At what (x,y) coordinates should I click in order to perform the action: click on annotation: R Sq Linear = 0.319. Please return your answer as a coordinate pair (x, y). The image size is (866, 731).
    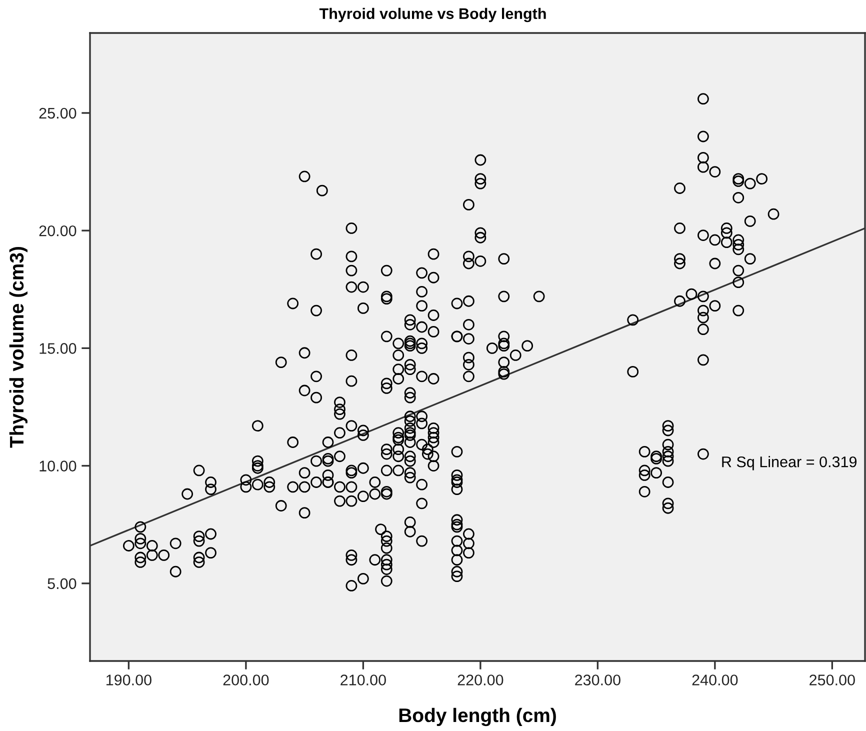
    Looking at the image, I should click on (789, 463).